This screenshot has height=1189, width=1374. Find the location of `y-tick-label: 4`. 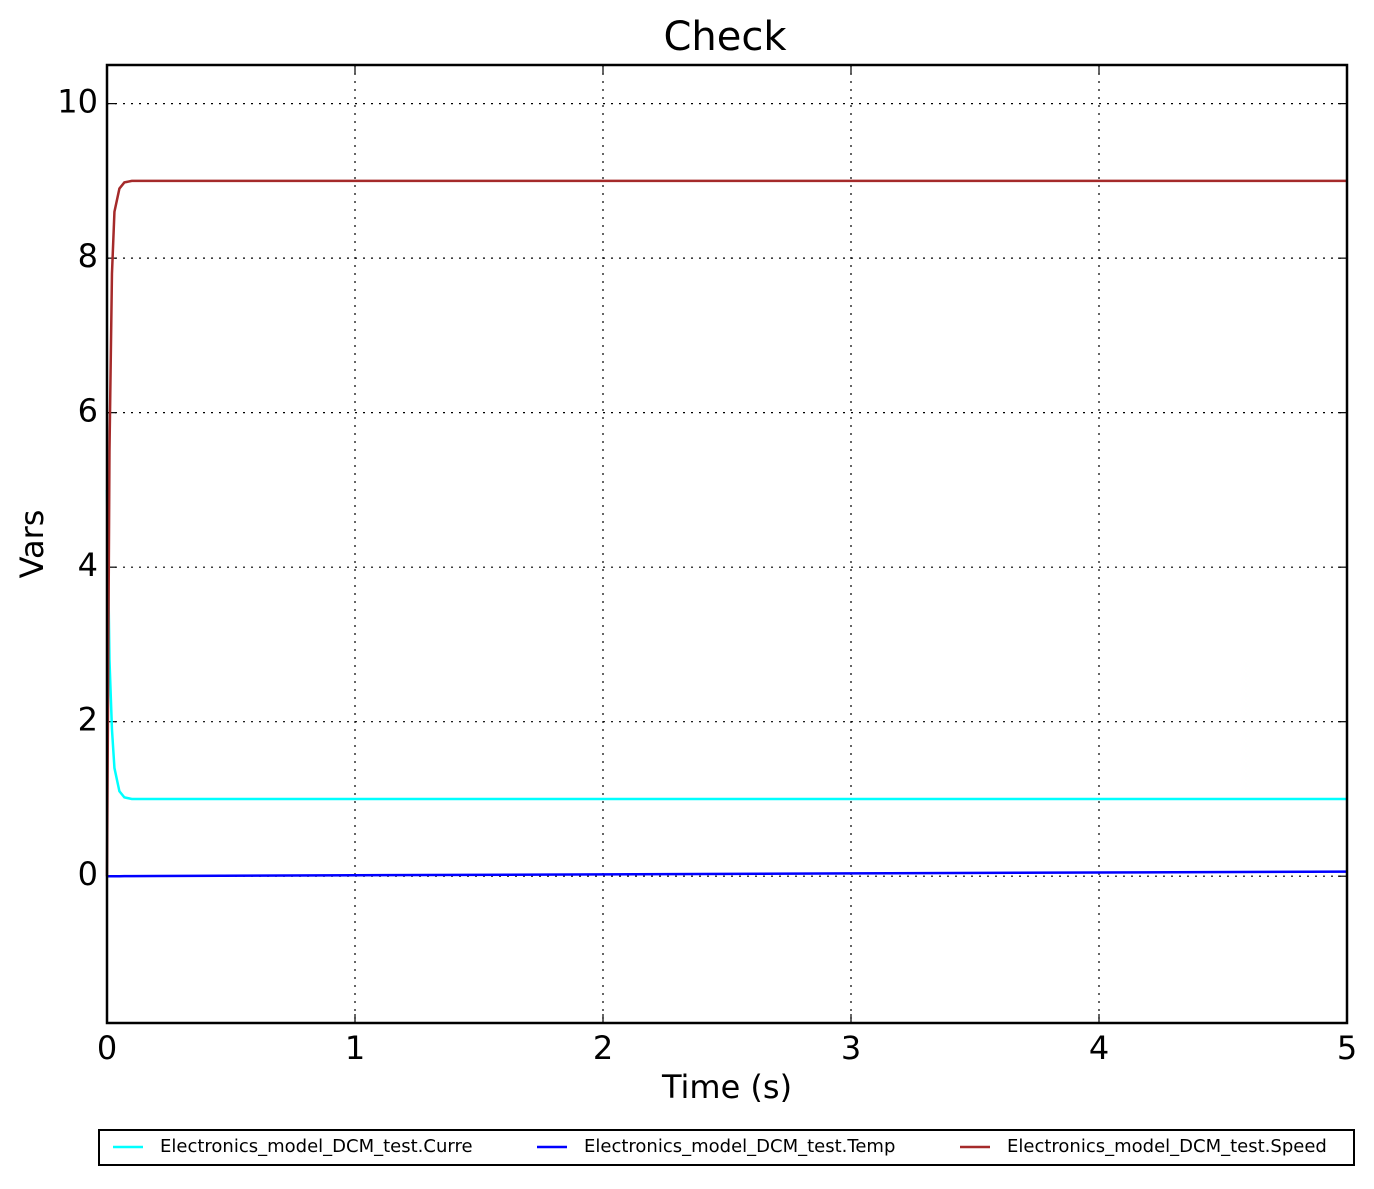

y-tick-label: 4 is located at coordinates (88, 565).